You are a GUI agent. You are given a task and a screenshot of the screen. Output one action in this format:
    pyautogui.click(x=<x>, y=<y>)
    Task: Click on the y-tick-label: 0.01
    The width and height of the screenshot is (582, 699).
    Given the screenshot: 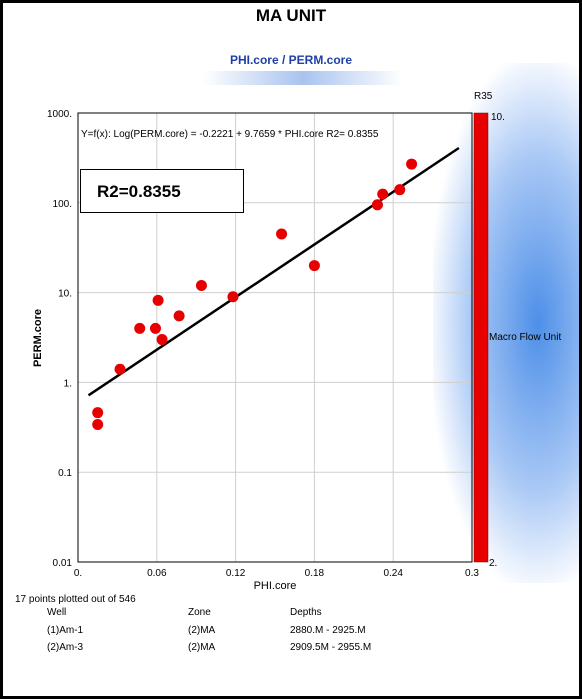 What is the action you would take?
    pyautogui.click(x=63, y=563)
    